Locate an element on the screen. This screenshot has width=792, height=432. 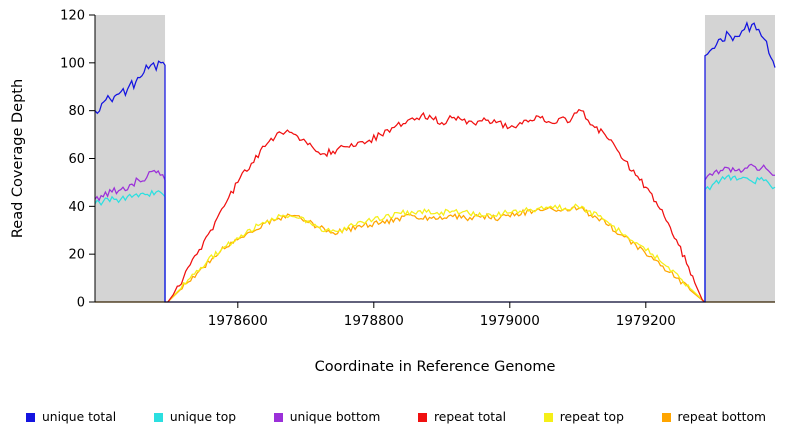
legend-item-repeat-total: repeat total is located at coordinates (462, 417).